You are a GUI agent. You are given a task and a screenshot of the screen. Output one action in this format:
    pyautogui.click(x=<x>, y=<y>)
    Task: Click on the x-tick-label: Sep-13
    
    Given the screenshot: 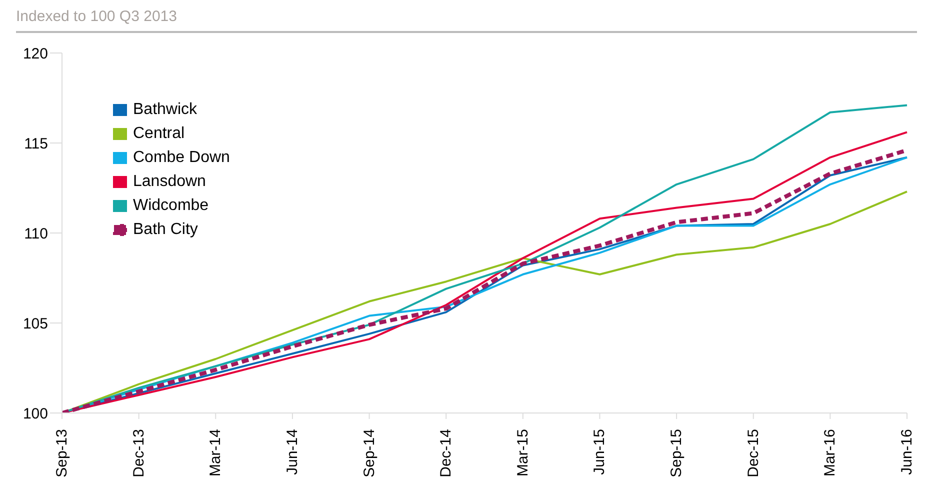 What is the action you would take?
    pyautogui.click(x=62, y=453)
    